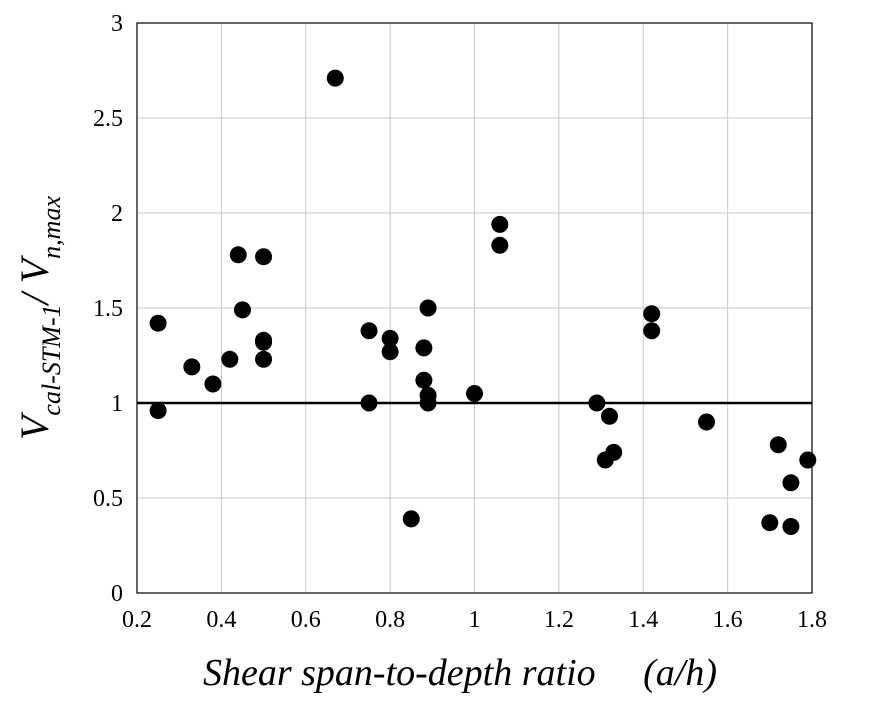 This screenshot has width=870, height=709. Describe the element at coordinates (117, 214) in the screenshot. I see `y-tick-label: 2` at that location.